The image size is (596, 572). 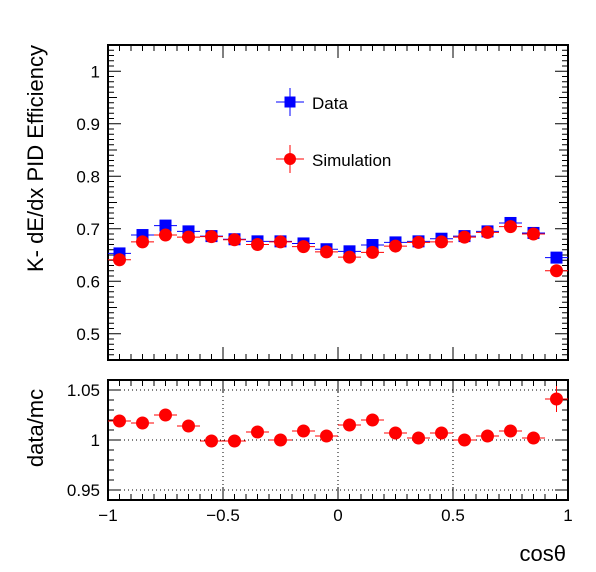 I want to click on x-tick-label: 0, so click(x=337, y=515).